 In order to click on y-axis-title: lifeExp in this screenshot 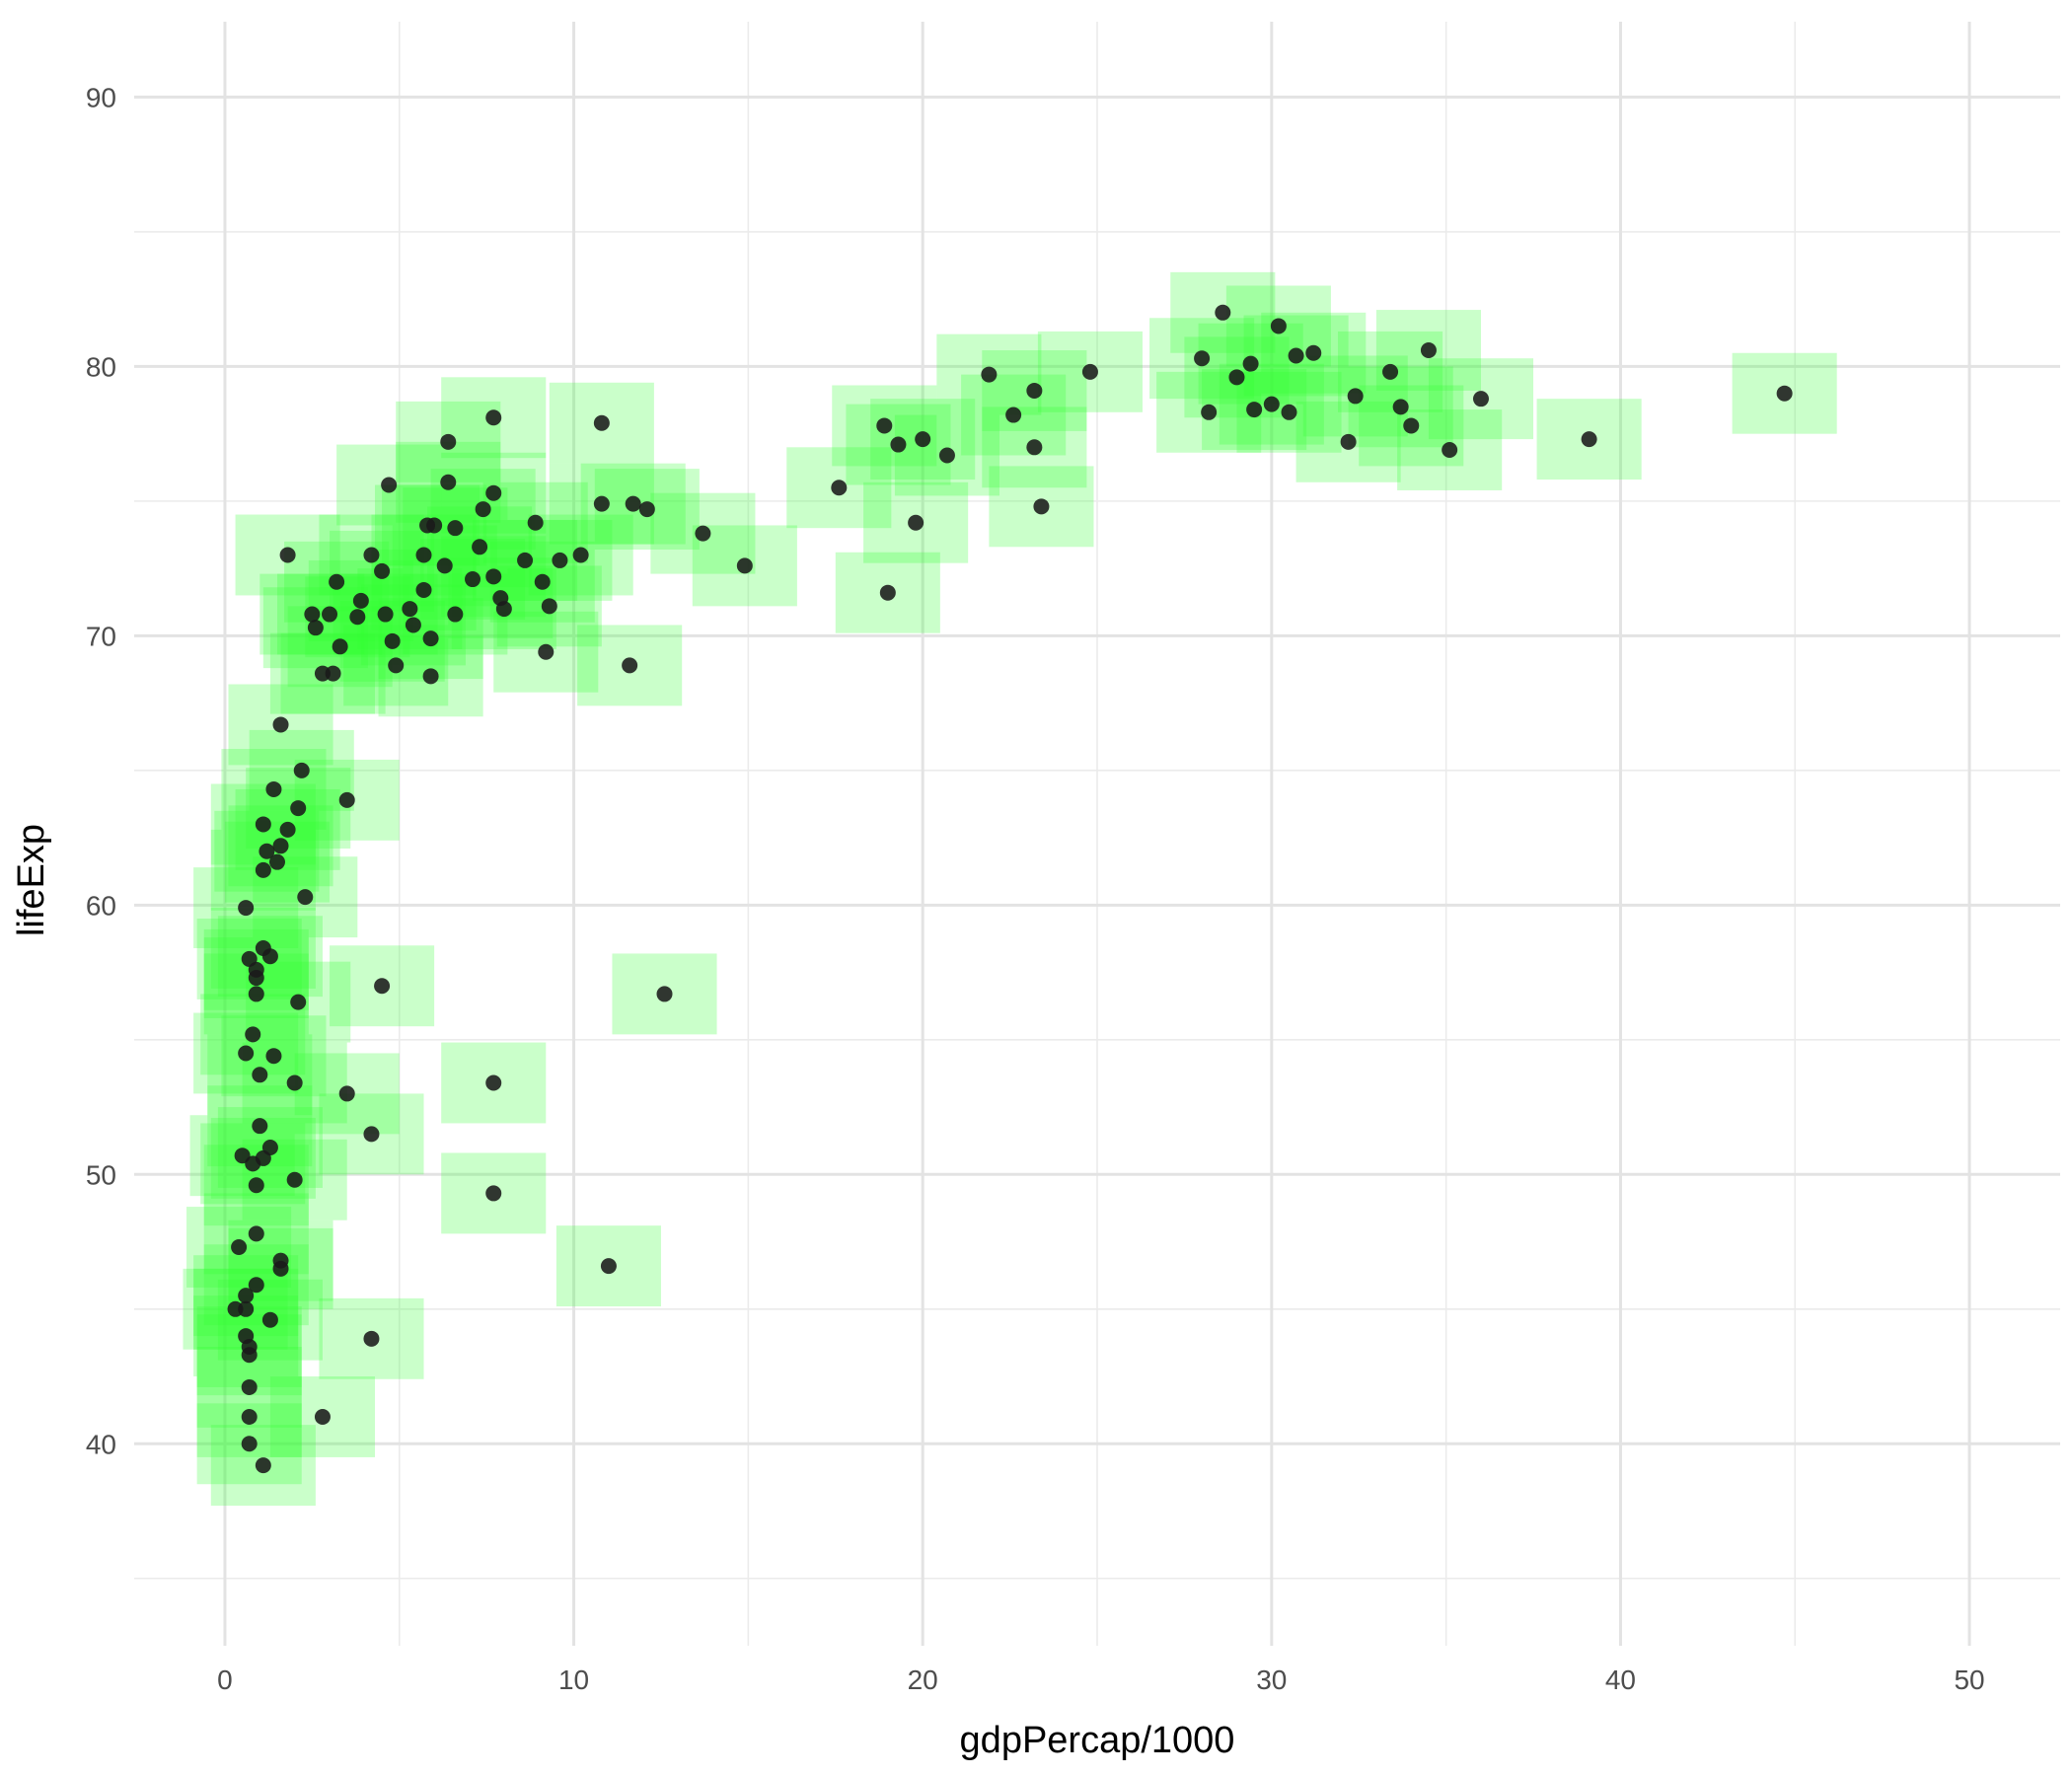, I will do `click(32, 880)`.